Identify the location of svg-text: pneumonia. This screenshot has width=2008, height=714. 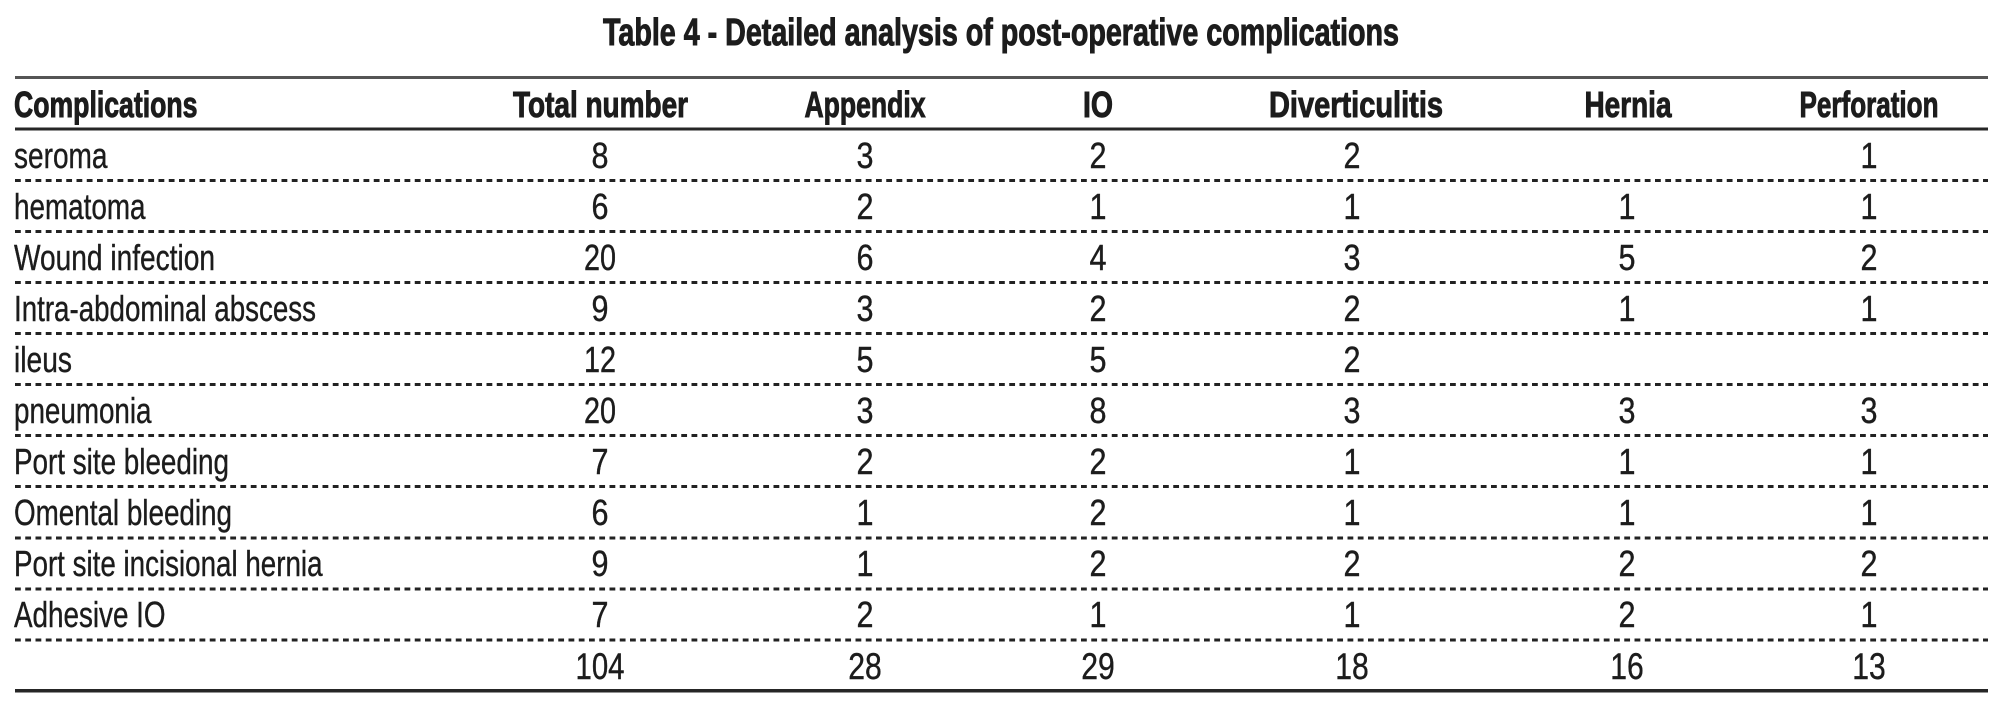
(83, 410).